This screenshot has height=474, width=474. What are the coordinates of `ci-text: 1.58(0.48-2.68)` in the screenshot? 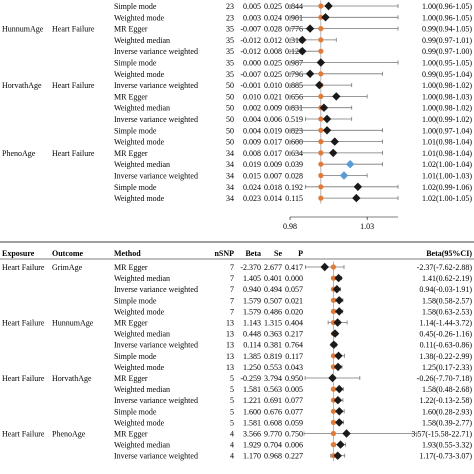 It's located at (447, 389).